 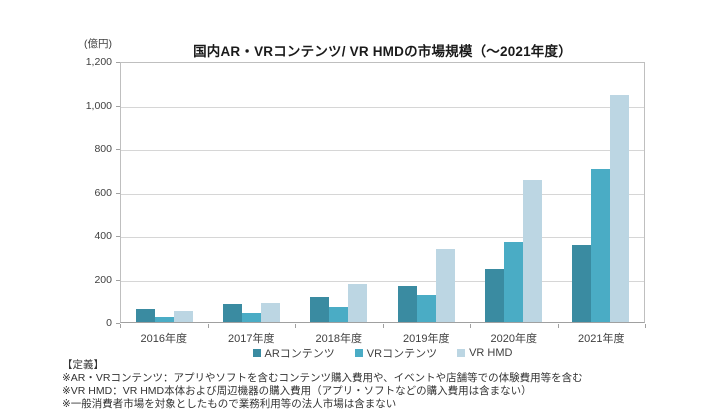 I want to click on bar-VR HMD-2017年度, so click(x=271, y=312).